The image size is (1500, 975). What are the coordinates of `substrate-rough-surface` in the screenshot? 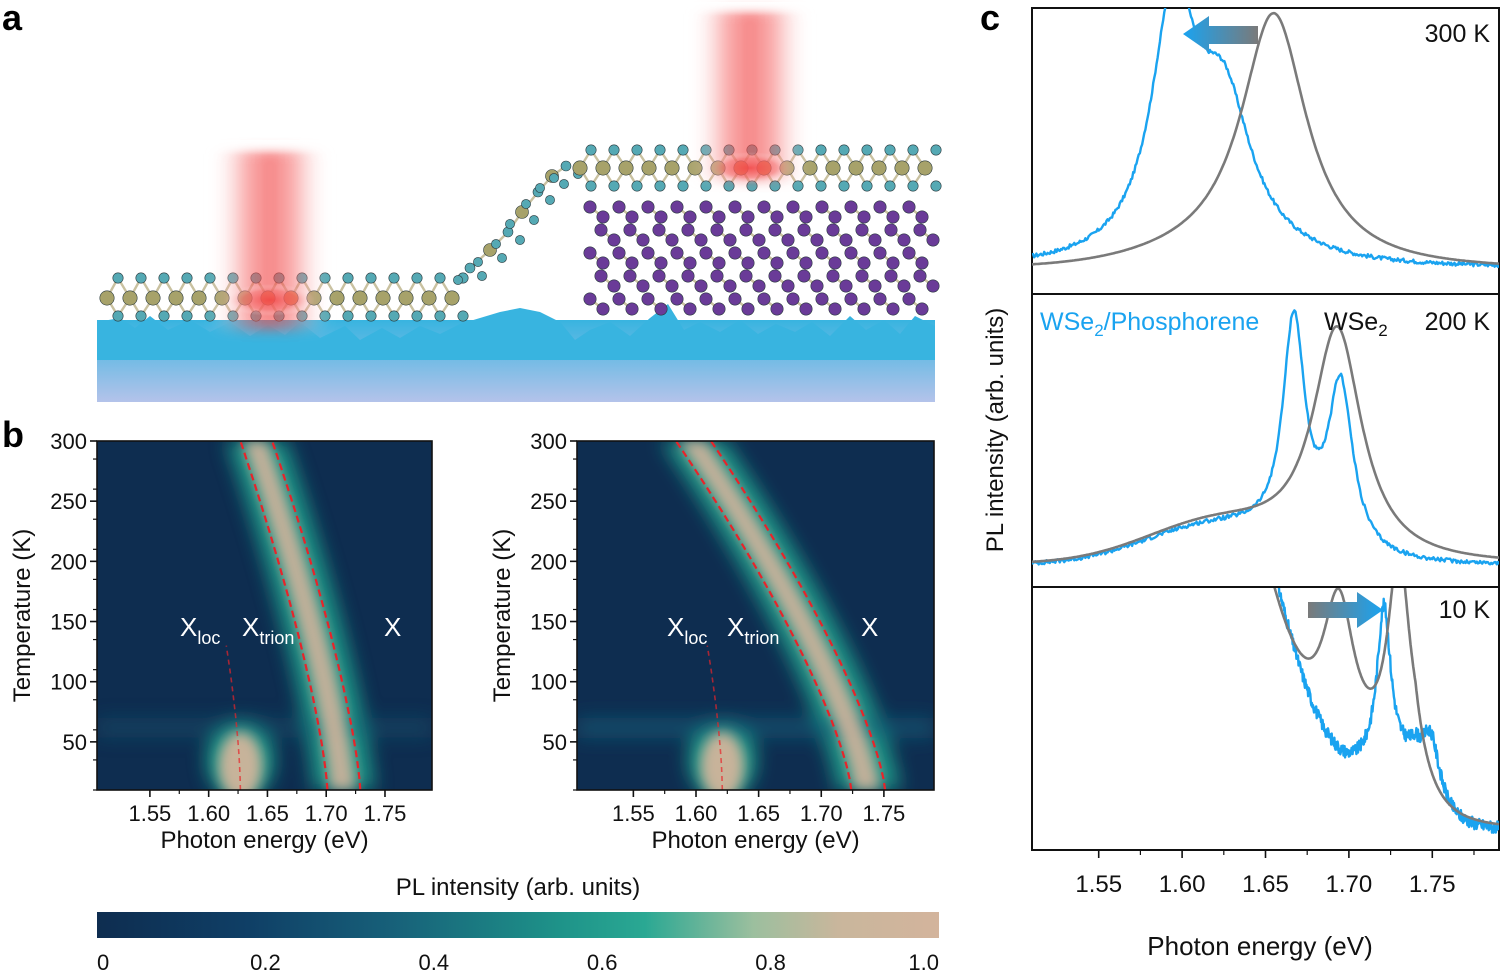 It's located at (516, 332).